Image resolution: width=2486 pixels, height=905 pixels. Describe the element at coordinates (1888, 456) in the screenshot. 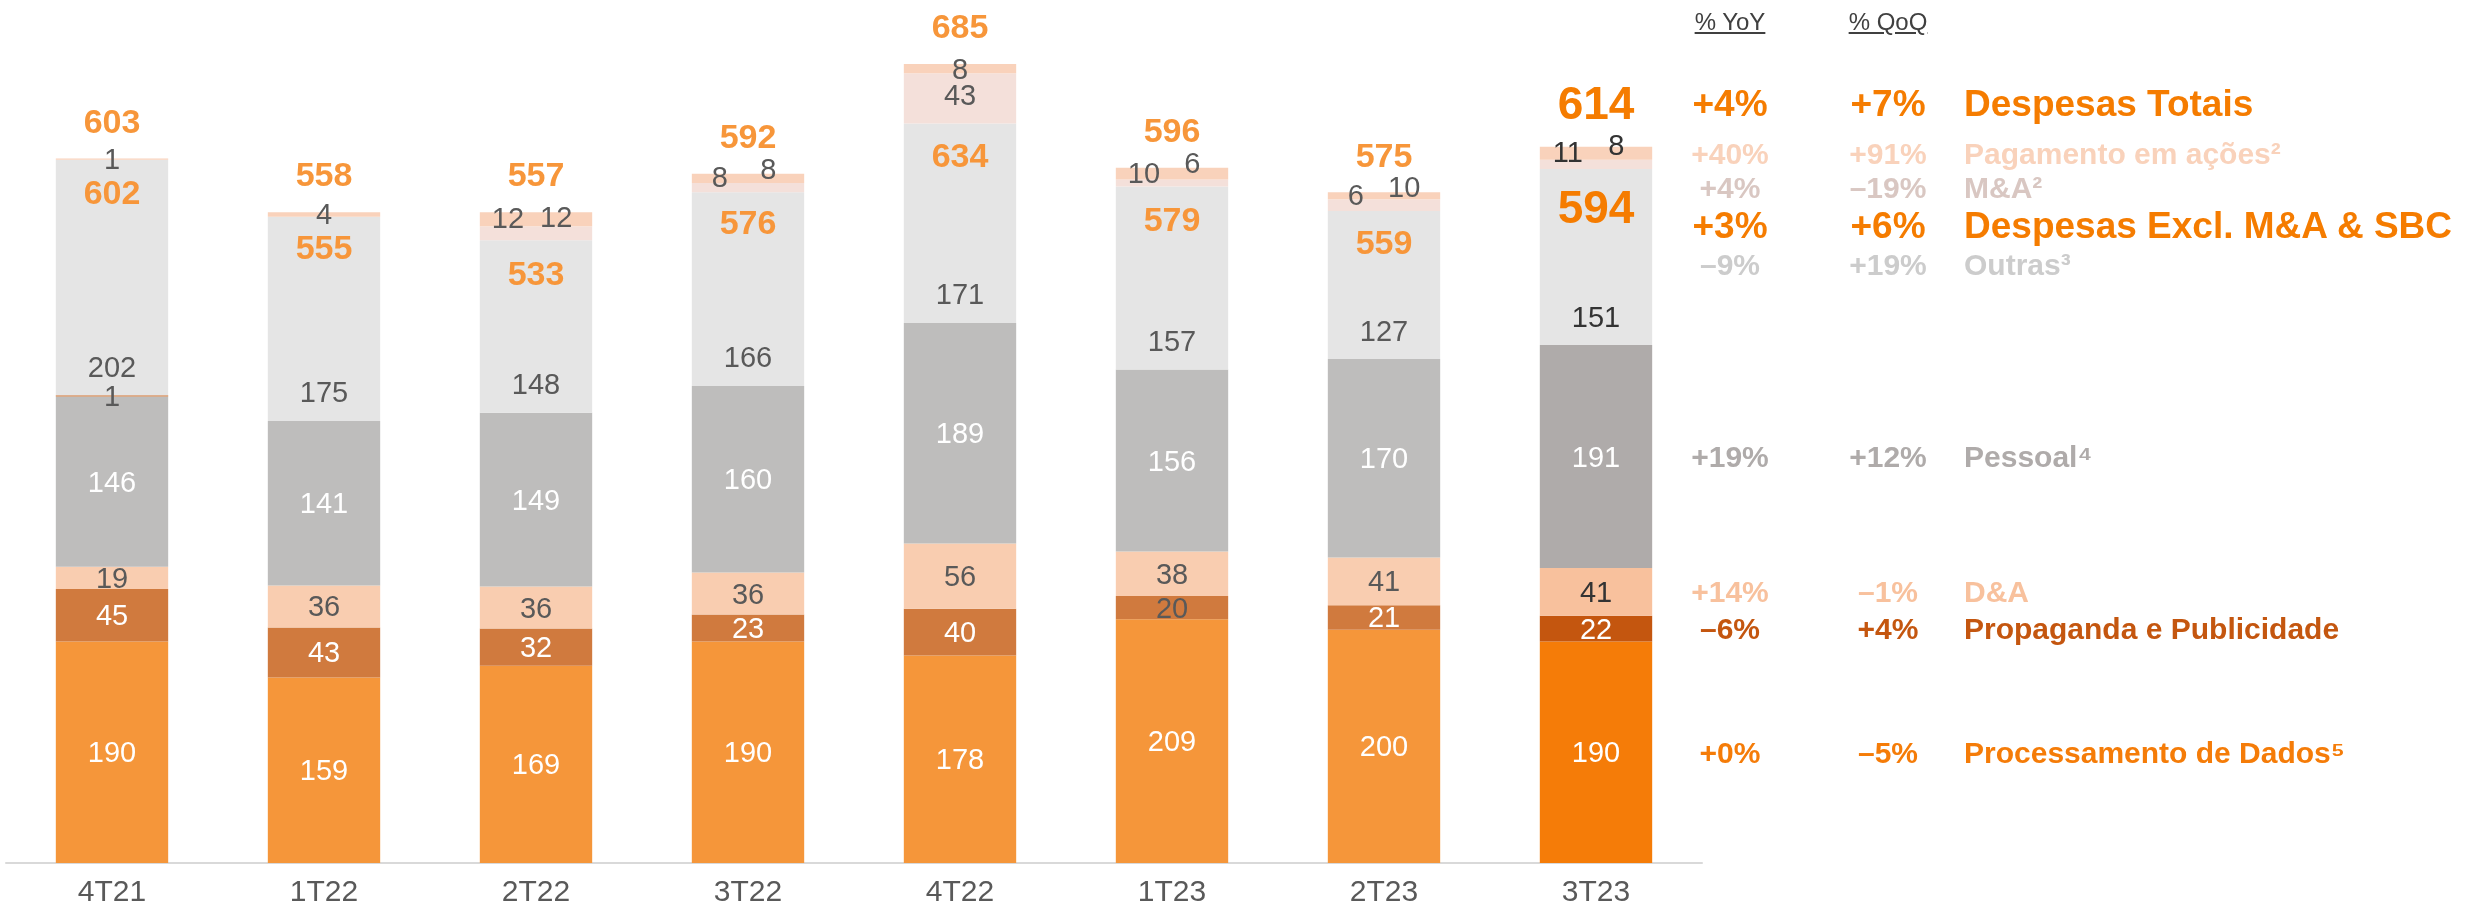

I see `text: +12%` at that location.